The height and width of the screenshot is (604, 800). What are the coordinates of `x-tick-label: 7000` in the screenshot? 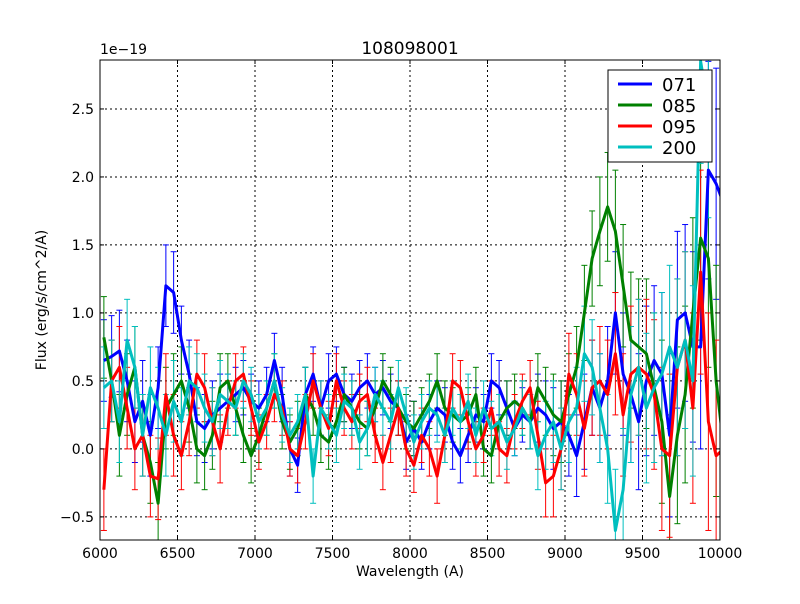 It's located at (255, 554).